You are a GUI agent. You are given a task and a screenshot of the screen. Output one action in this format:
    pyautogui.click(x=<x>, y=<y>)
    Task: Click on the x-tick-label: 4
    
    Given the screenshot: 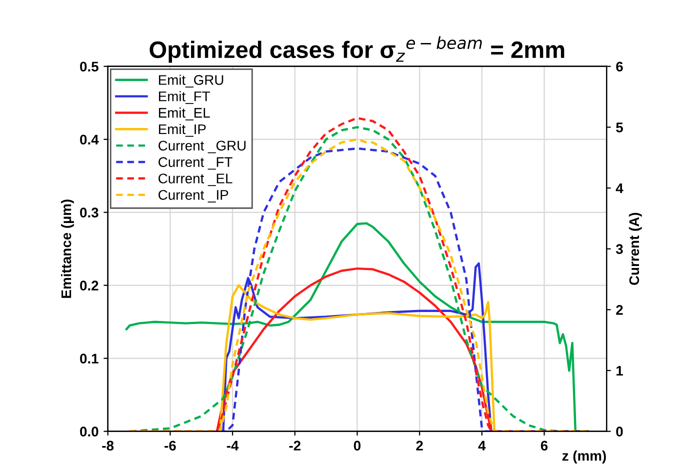 What is the action you would take?
    pyautogui.click(x=482, y=445)
    